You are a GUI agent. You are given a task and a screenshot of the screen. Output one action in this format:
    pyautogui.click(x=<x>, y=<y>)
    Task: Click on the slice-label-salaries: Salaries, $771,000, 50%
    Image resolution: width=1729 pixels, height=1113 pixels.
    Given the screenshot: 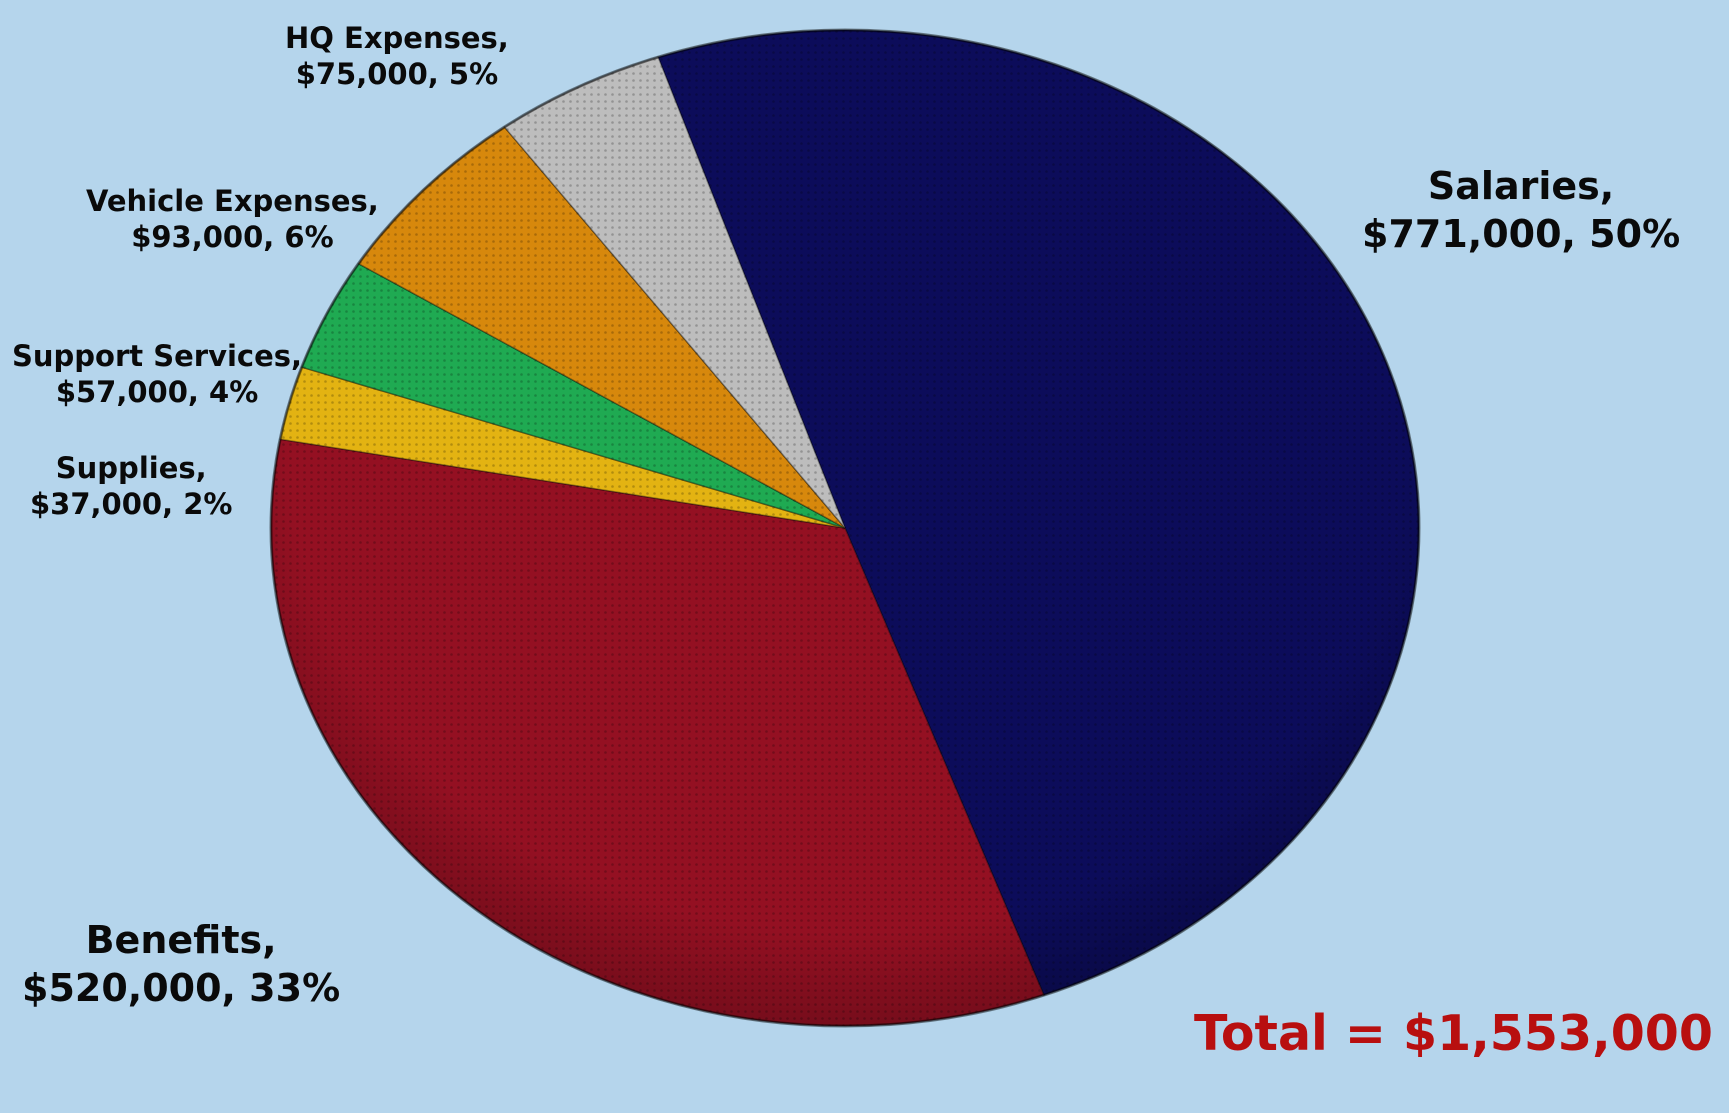 What is the action you would take?
    pyautogui.click(x=1521, y=210)
    